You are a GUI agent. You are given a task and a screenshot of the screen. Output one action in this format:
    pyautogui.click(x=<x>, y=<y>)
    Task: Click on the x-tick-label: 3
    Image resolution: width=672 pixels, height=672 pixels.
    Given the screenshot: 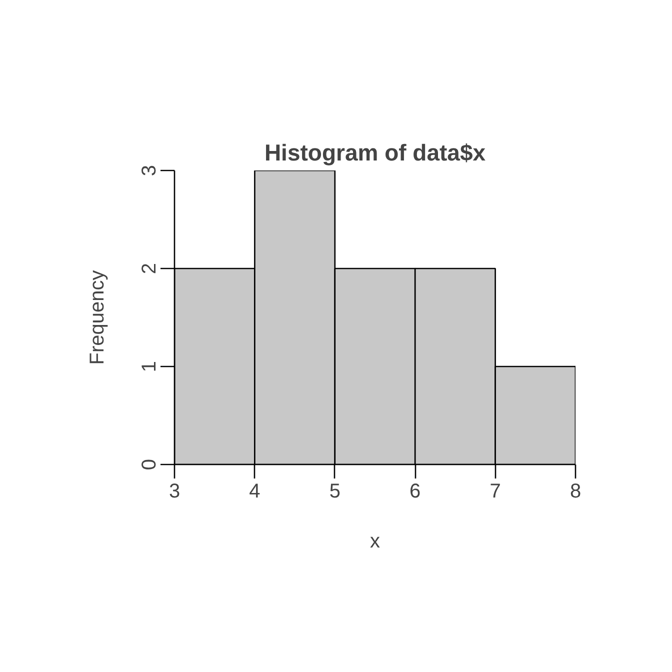 What is the action you would take?
    pyautogui.click(x=174, y=491)
    